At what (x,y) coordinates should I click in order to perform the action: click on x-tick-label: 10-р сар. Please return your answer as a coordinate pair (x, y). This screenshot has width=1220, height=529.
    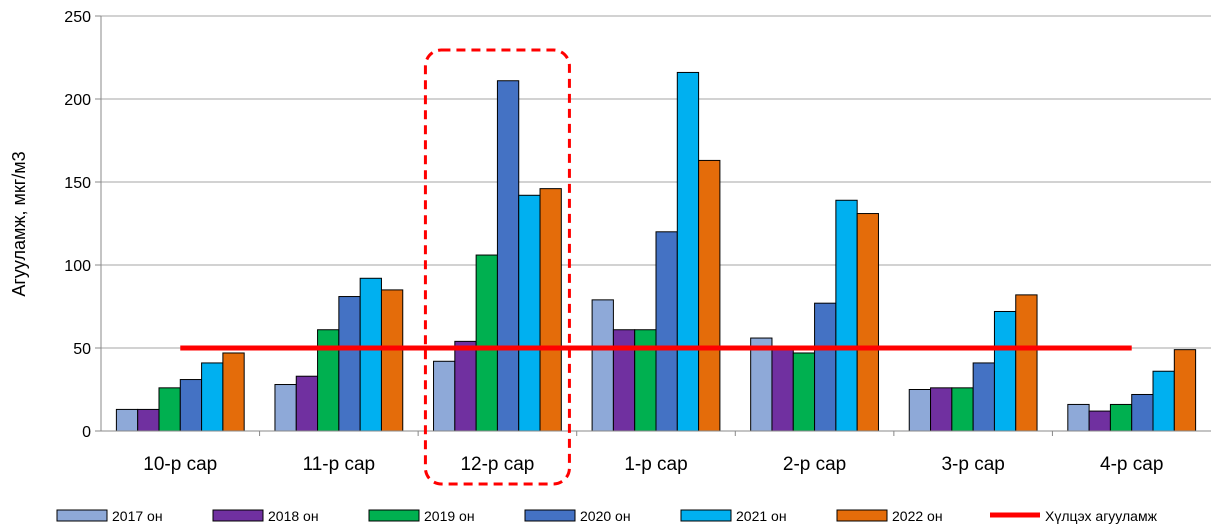
    Looking at the image, I should click on (180, 464).